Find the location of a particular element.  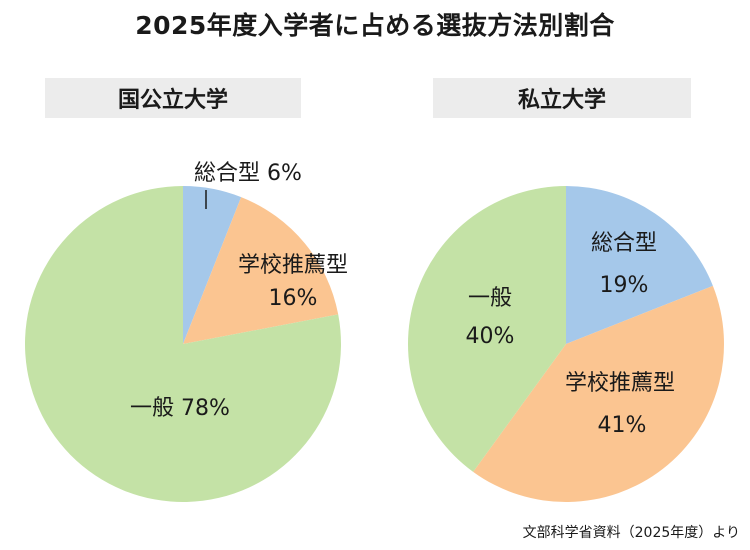

chart-title: 2025年度入学者に占める選抜方法別割合 is located at coordinates (375, 25).